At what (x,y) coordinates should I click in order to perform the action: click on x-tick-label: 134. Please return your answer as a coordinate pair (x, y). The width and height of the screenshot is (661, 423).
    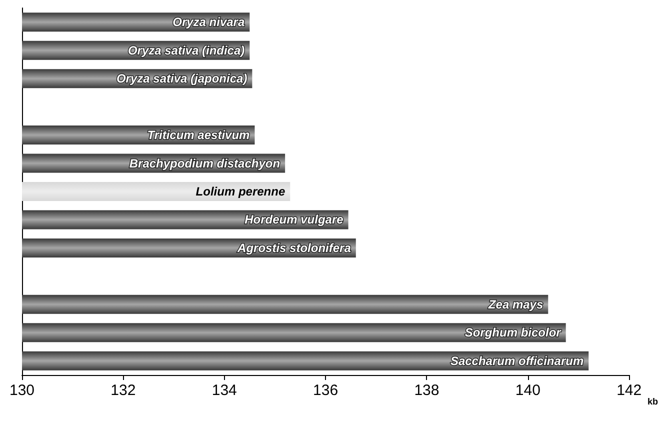
    Looking at the image, I should click on (224, 390).